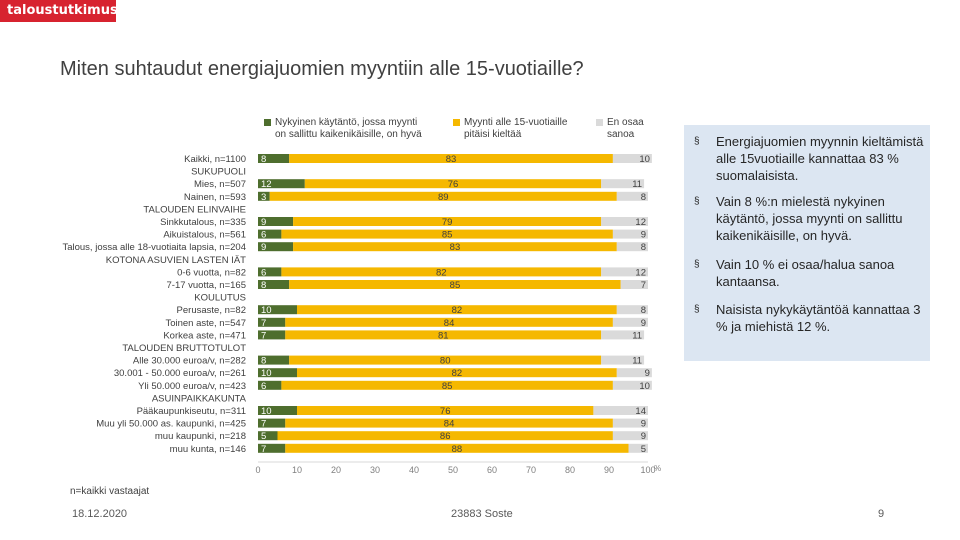  Describe the element at coordinates (482, 514) in the screenshot. I see `footer-project: 23883 Soste` at that location.